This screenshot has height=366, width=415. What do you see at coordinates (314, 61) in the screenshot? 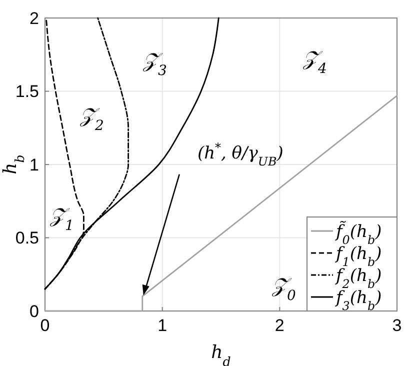
I see `annotation: 𝒵$_{4}$` at bounding box center [314, 61].